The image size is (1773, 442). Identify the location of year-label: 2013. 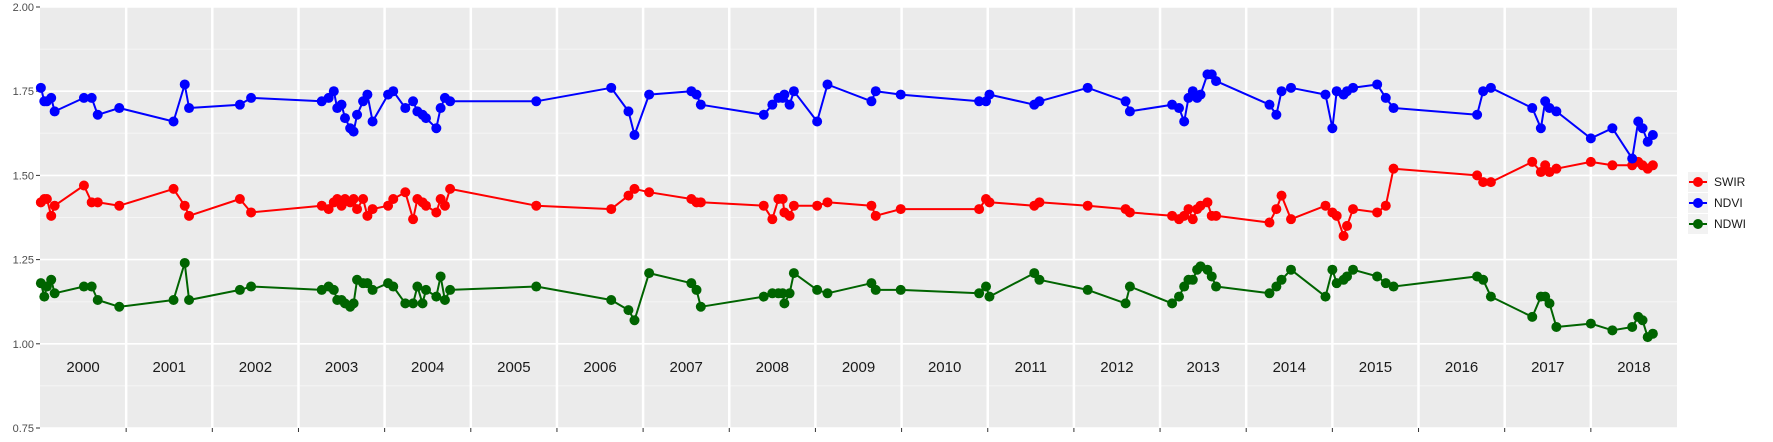
(1202, 367).